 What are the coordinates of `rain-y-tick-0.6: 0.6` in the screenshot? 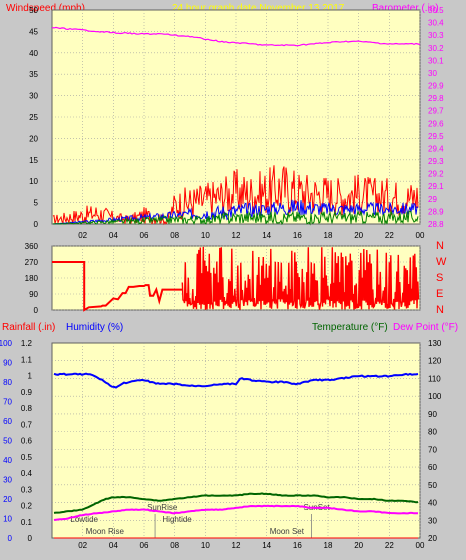 It's located at (27, 441).